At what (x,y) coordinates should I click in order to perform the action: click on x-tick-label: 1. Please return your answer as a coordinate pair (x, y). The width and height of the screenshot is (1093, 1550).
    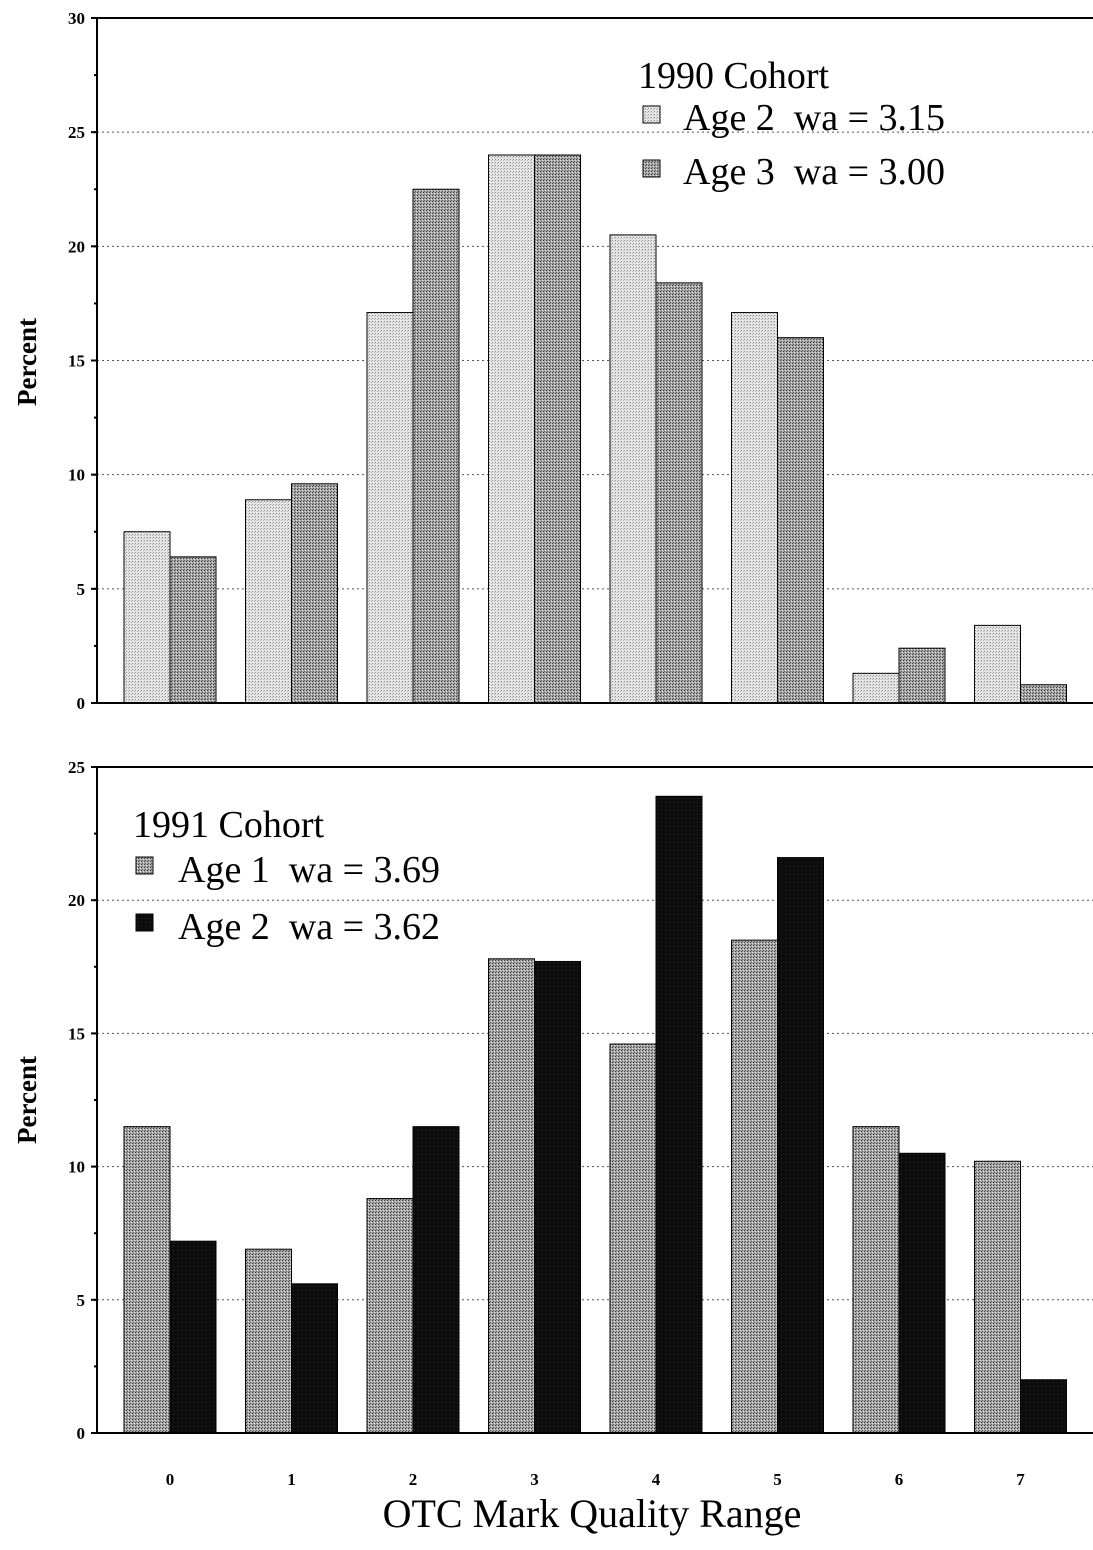
    Looking at the image, I should click on (291, 1479).